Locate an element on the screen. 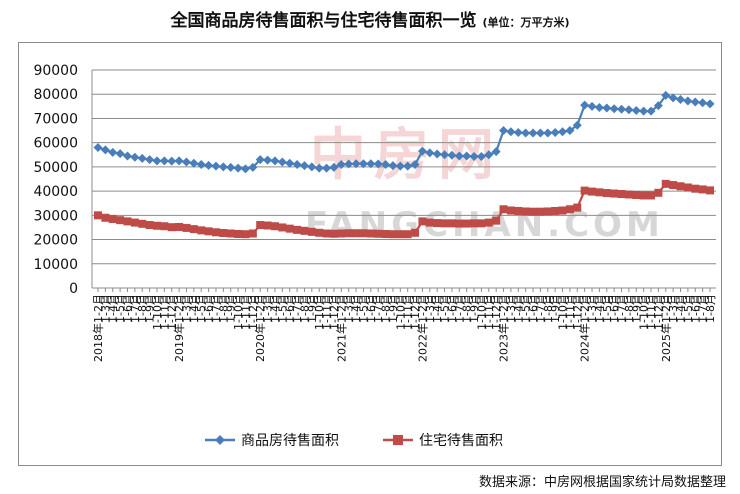  x-tick-label: 2023年1-2月 is located at coordinates (504, 328).